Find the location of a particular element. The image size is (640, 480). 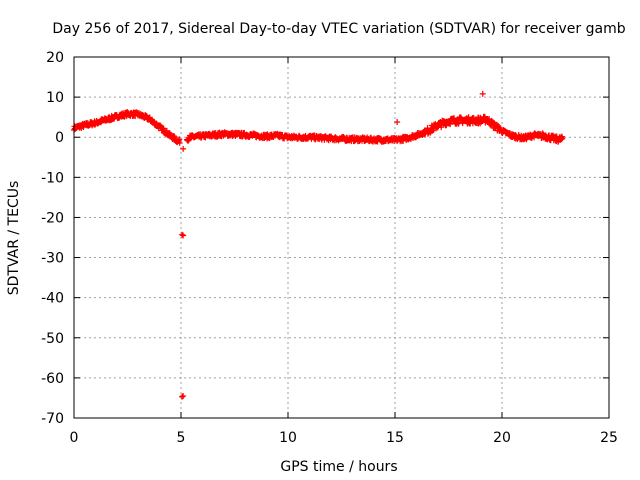

x-tick-label: 20 is located at coordinates (502, 438).